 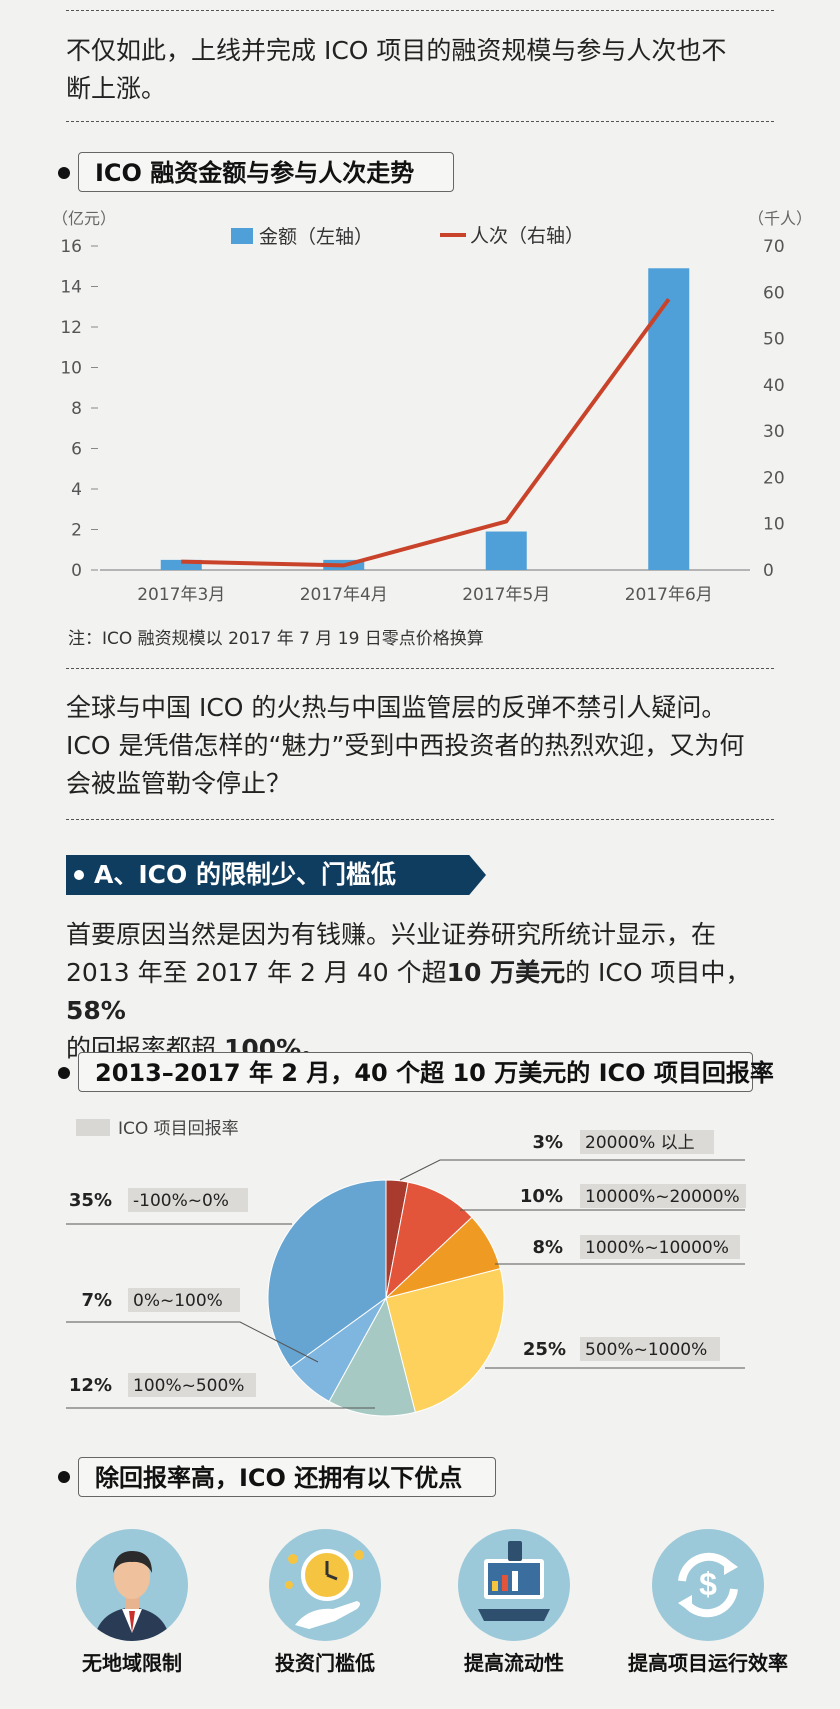 What do you see at coordinates (276, 639) in the screenshot?
I see `chart-note: 注：ICO 融资规模以 2017 年 7 月 19 日零点价格换算` at bounding box center [276, 639].